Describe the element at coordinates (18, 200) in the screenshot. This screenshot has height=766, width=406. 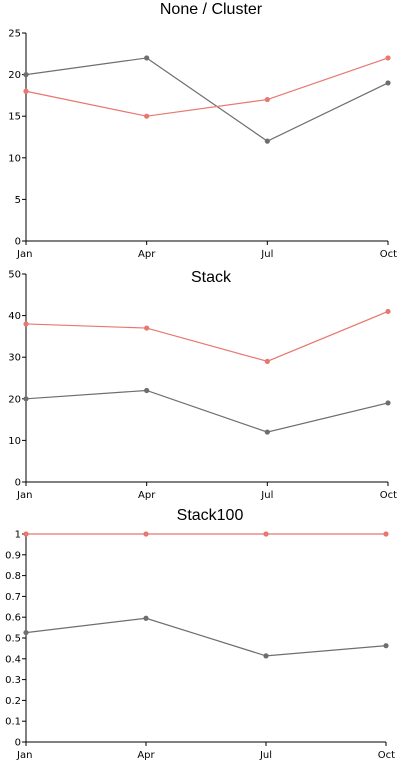
I see `y-tick-label: 5` at that location.